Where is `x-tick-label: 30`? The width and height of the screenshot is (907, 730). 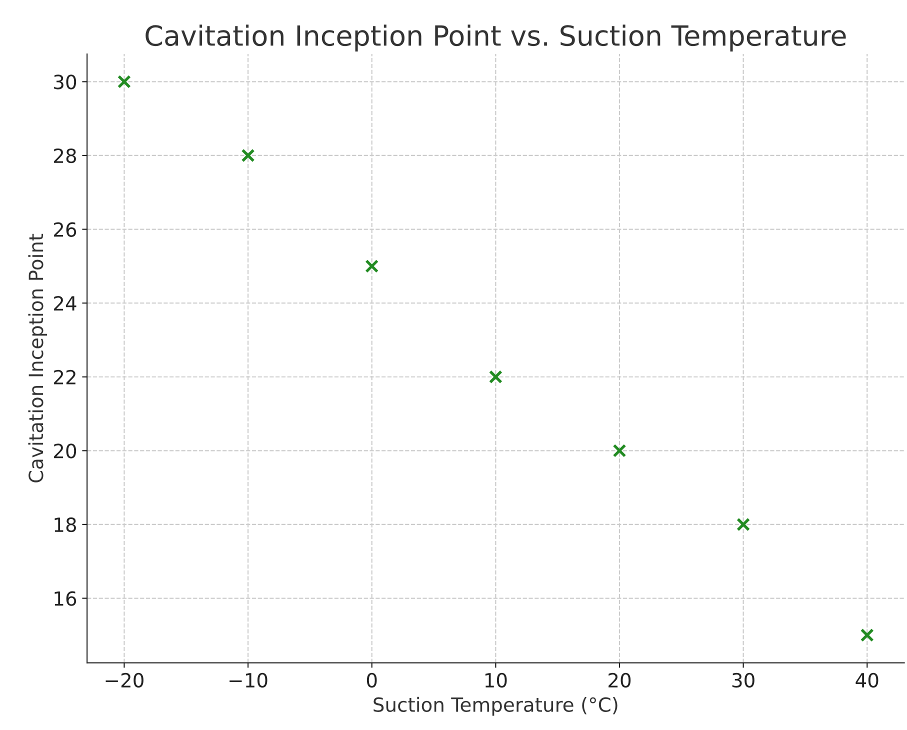
x-tick-label: 30 is located at coordinates (743, 680).